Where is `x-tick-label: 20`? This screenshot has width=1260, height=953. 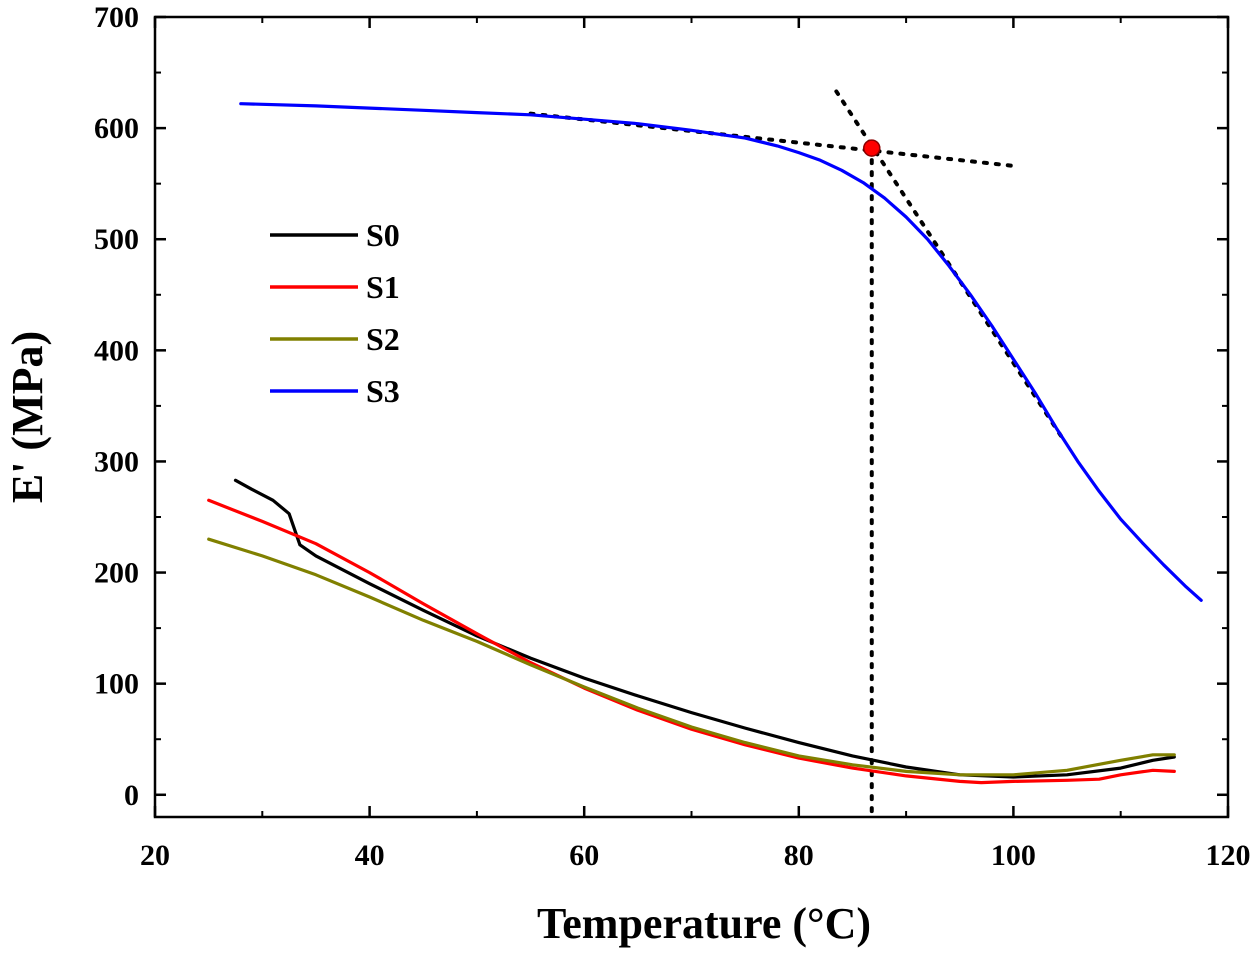 x-tick-label: 20 is located at coordinates (155, 855).